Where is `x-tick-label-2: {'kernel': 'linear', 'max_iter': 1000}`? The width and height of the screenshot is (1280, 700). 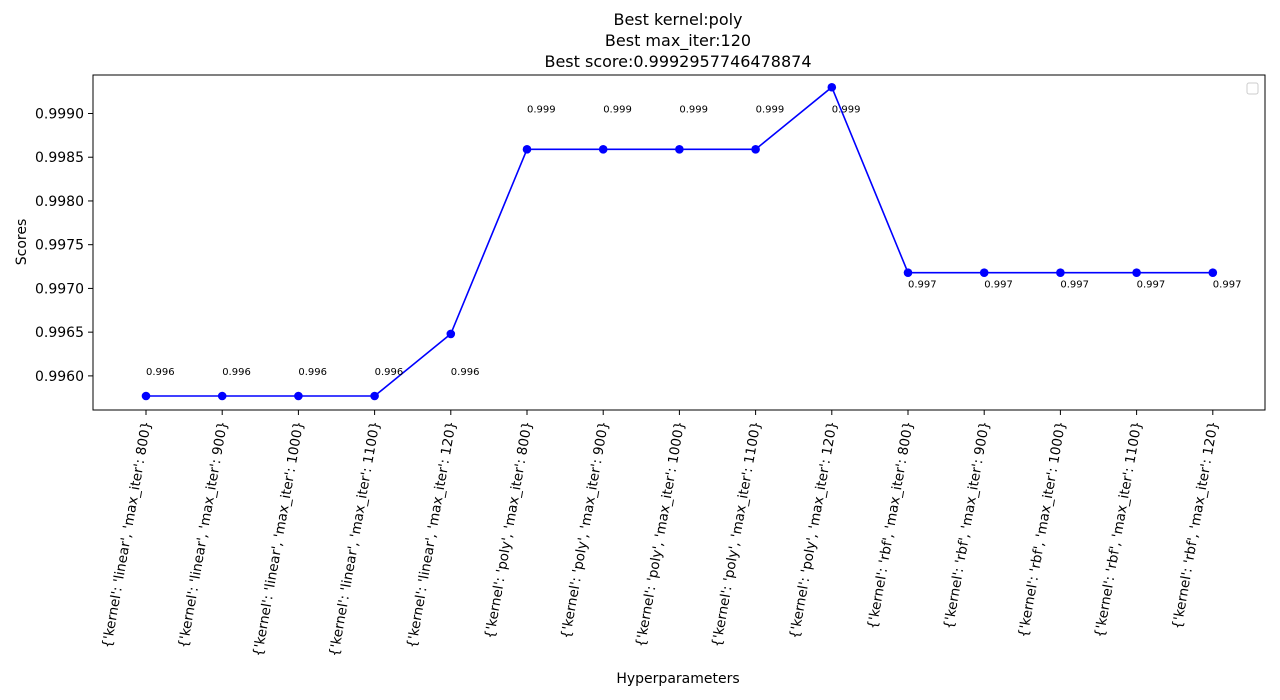
x-tick-label-2: {'kernel': 'linear', 'max_iter': 1000} is located at coordinates (278, 539).